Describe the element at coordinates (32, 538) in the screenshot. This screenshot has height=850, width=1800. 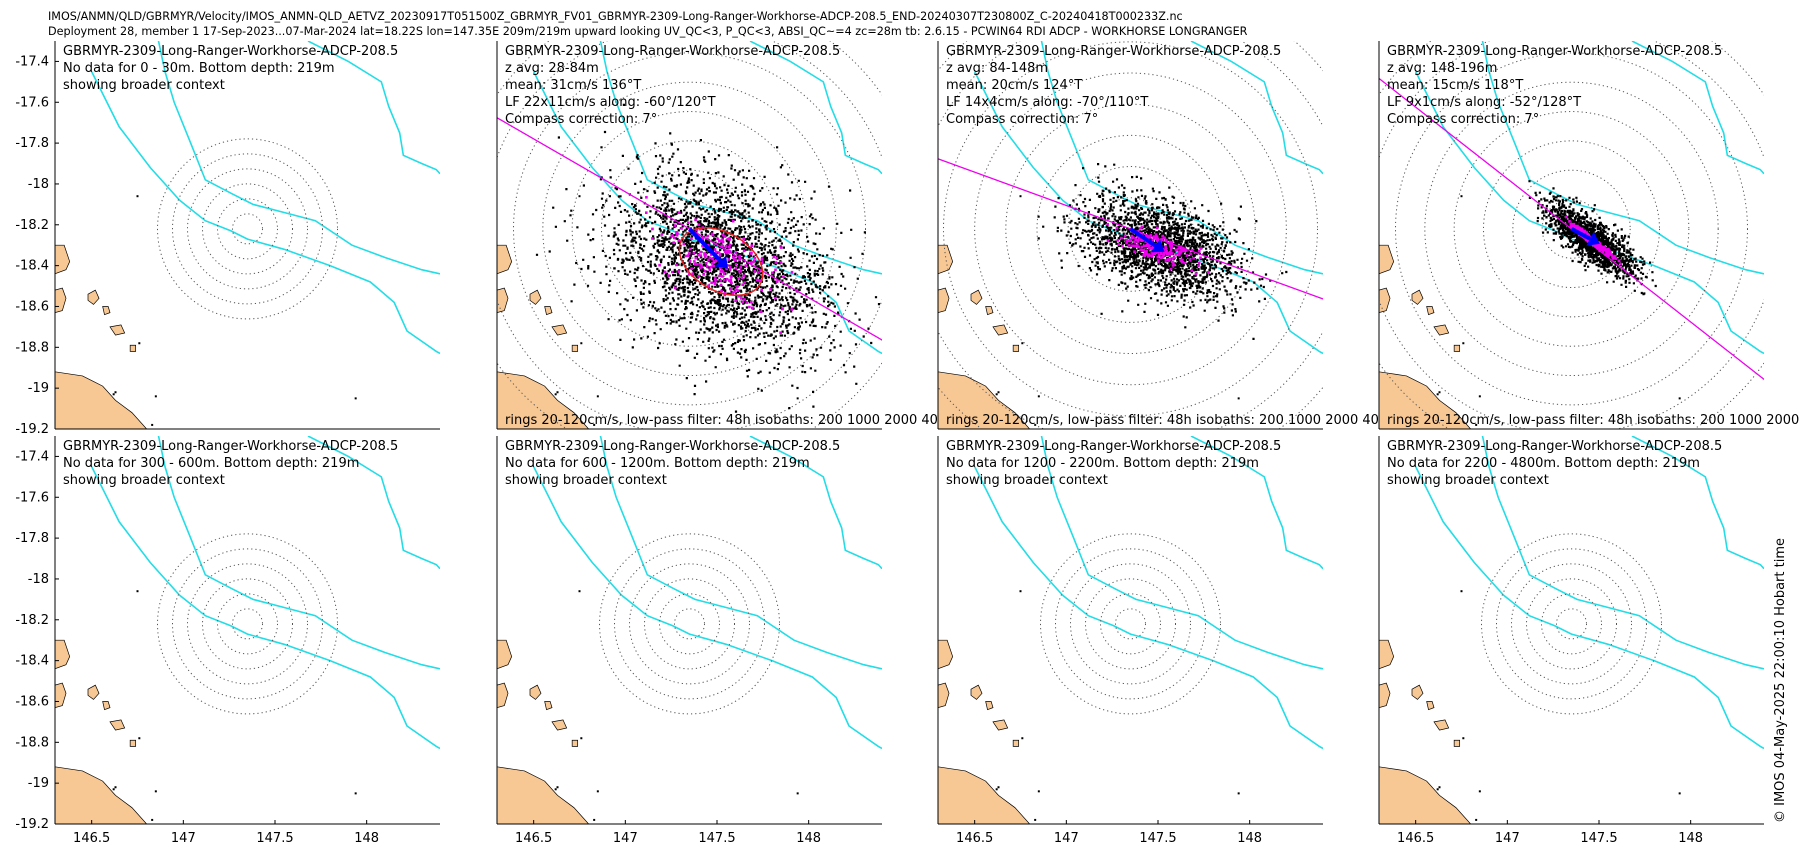
I see `y-tick-label: -17.8` at that location.